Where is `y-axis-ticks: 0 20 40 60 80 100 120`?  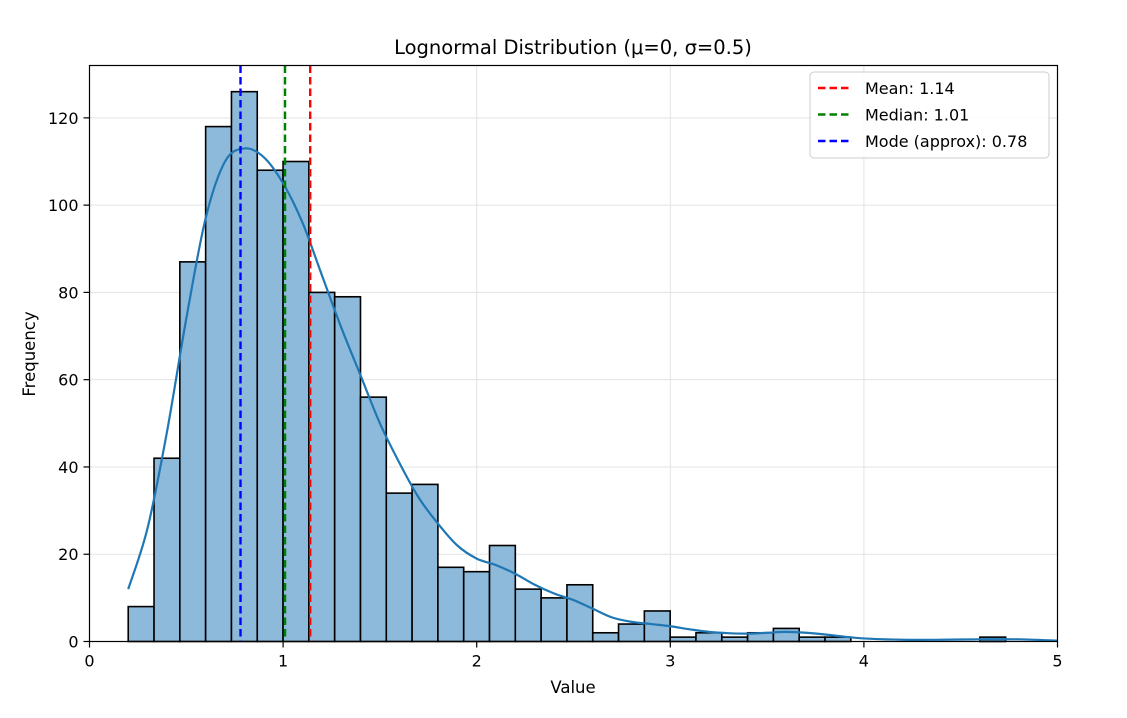 y-axis-ticks: 0 20 40 60 80 100 120 is located at coordinates (69, 380).